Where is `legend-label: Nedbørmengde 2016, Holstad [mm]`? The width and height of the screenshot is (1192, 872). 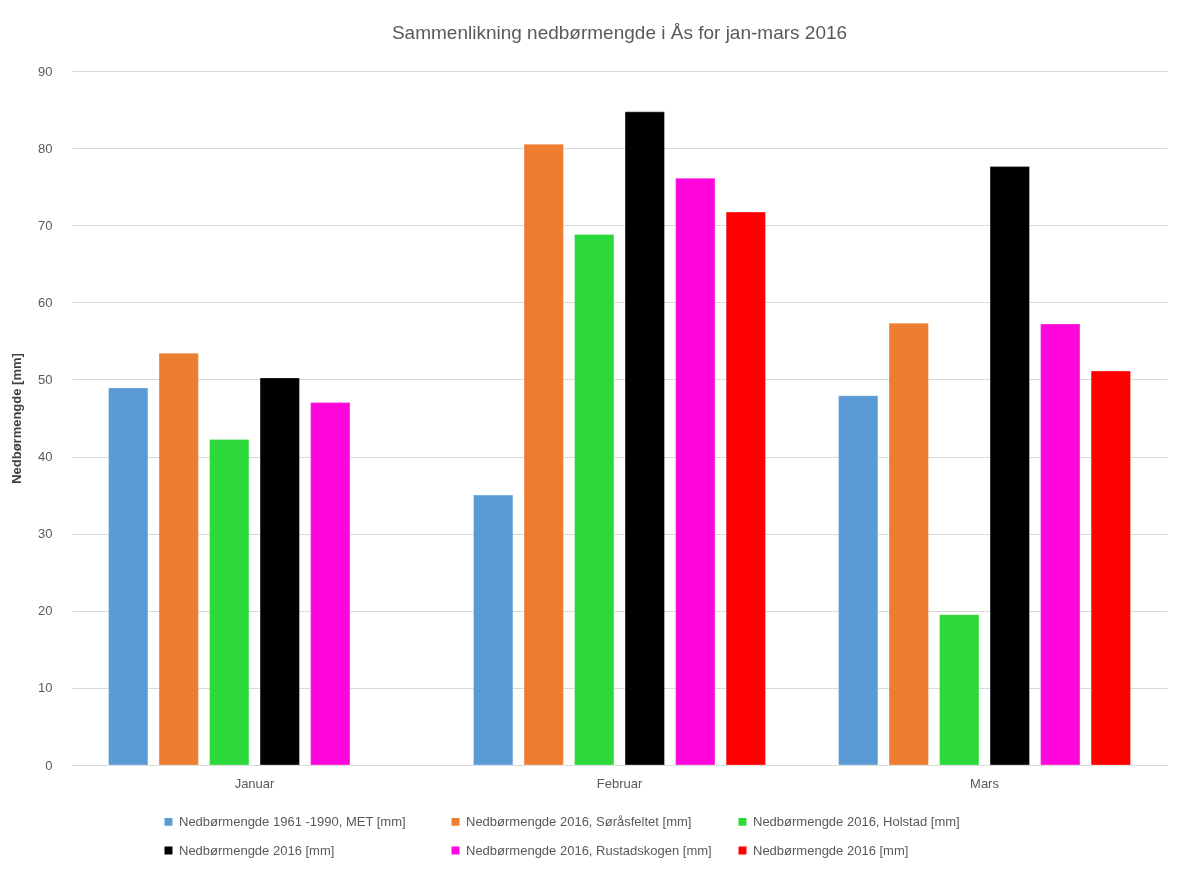
legend-label: Nedbørmengde 2016, Holstad [mm] is located at coordinates (856, 821).